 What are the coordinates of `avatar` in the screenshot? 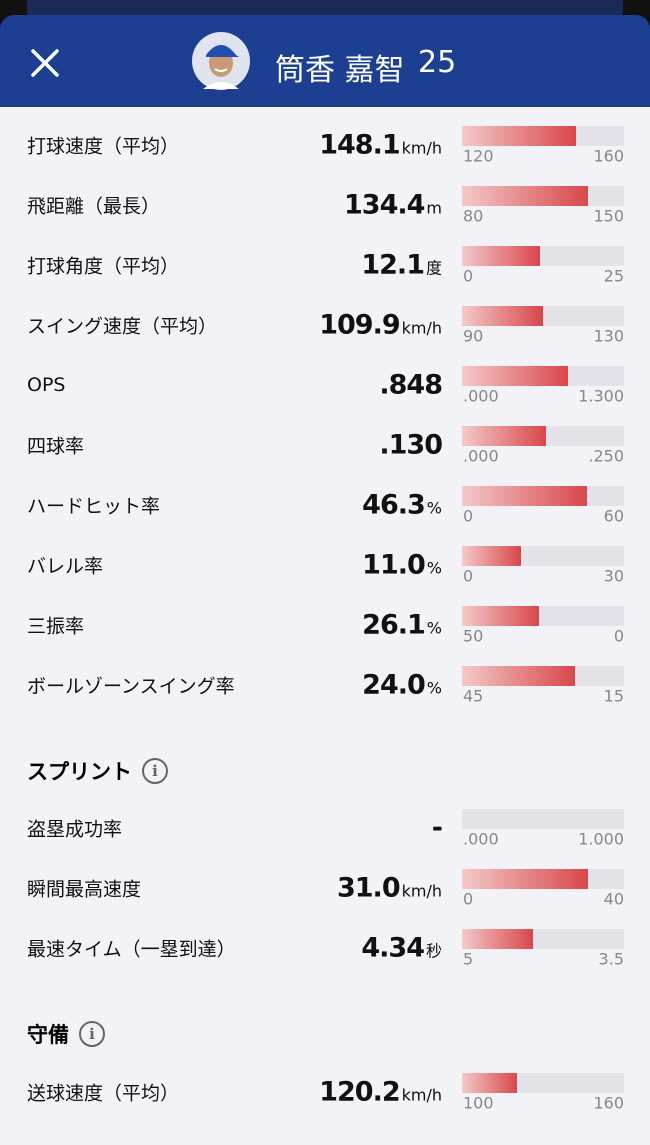 It's located at (221, 61).